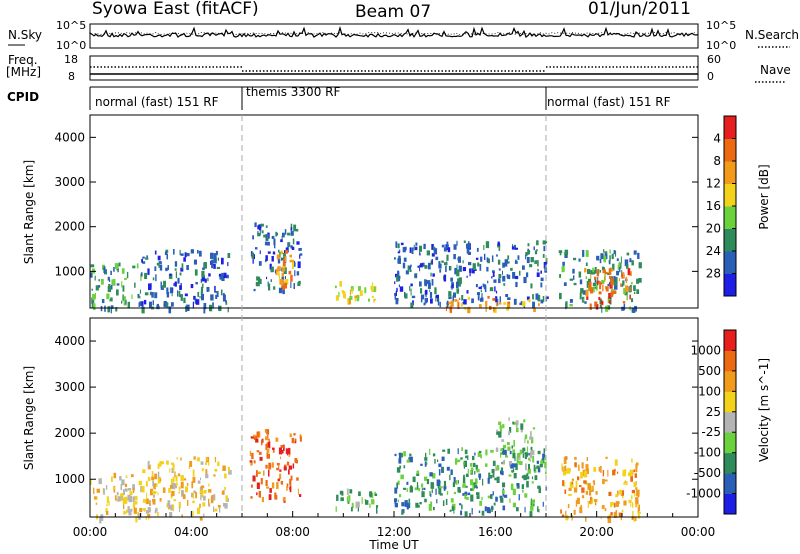  What do you see at coordinates (709, 391) in the screenshot?
I see `velocity-colorbar-tick-label-2: 100` at bounding box center [709, 391].